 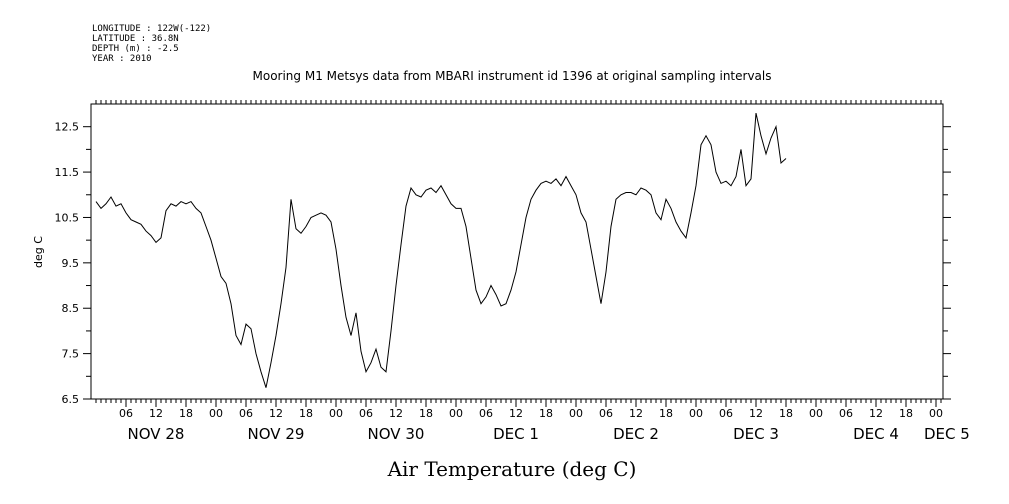 I want to click on x-day-label: DEC 2, so click(x=636, y=434).